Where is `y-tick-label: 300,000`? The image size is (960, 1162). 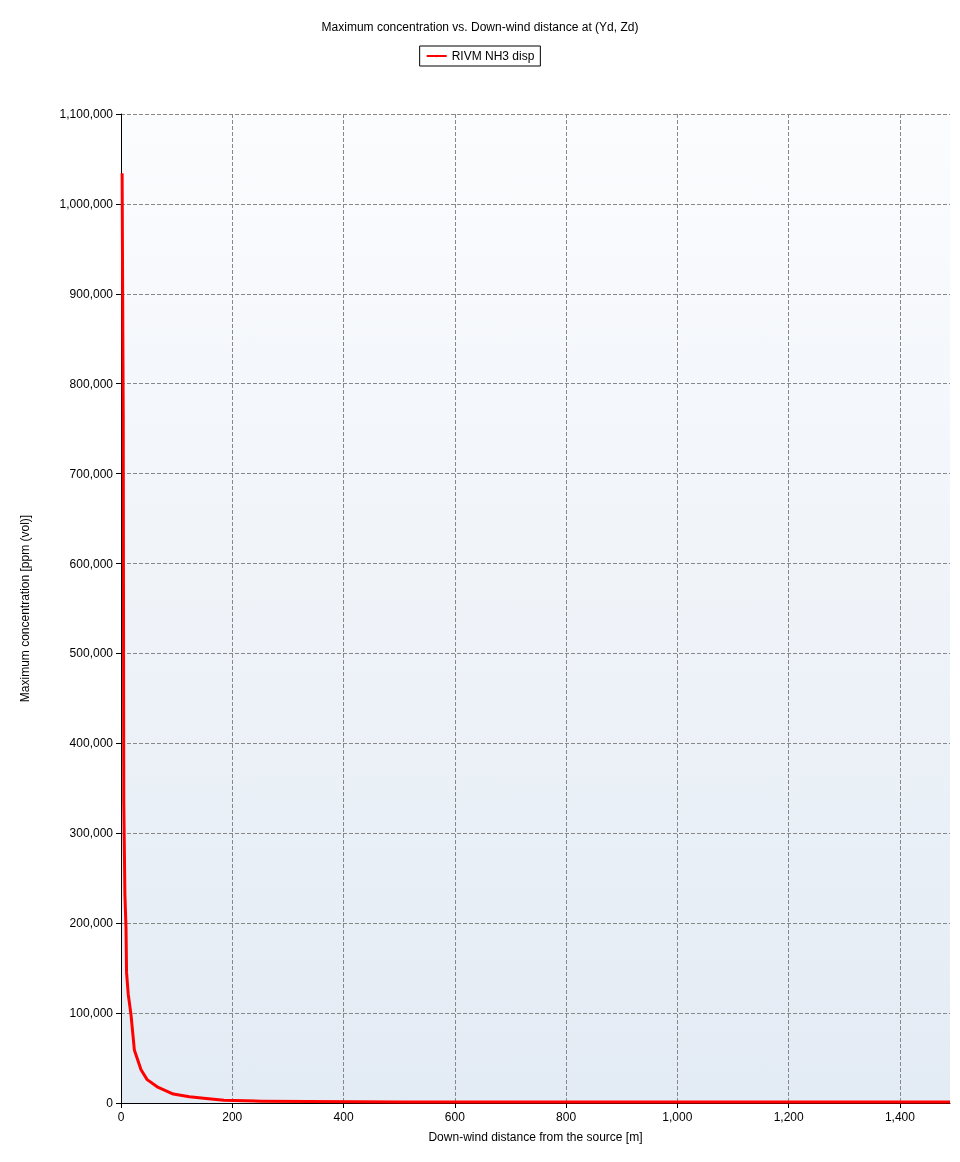 y-tick-label: 300,000 is located at coordinates (91, 833).